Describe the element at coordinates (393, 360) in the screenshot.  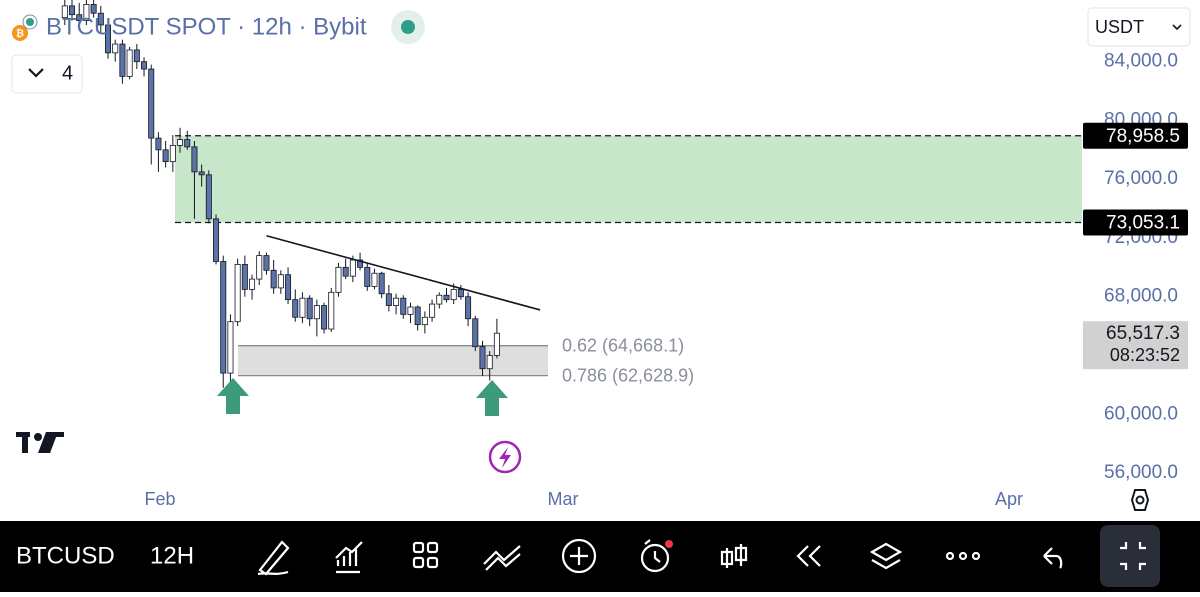
I see `fib-zone` at that location.